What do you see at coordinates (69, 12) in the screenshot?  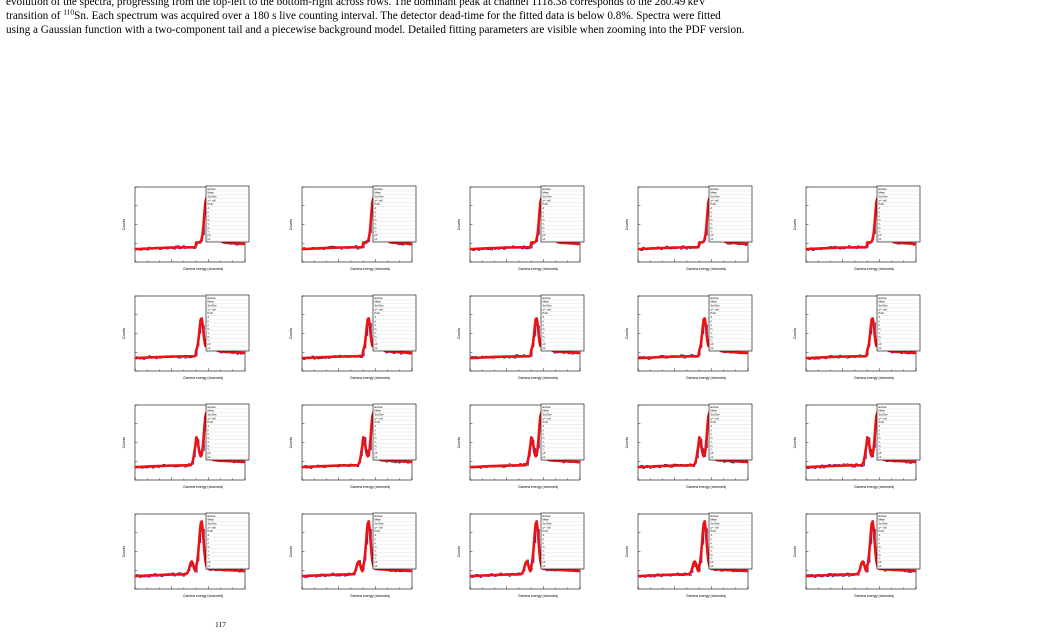 I see `isotope-mass: 110` at bounding box center [69, 12].